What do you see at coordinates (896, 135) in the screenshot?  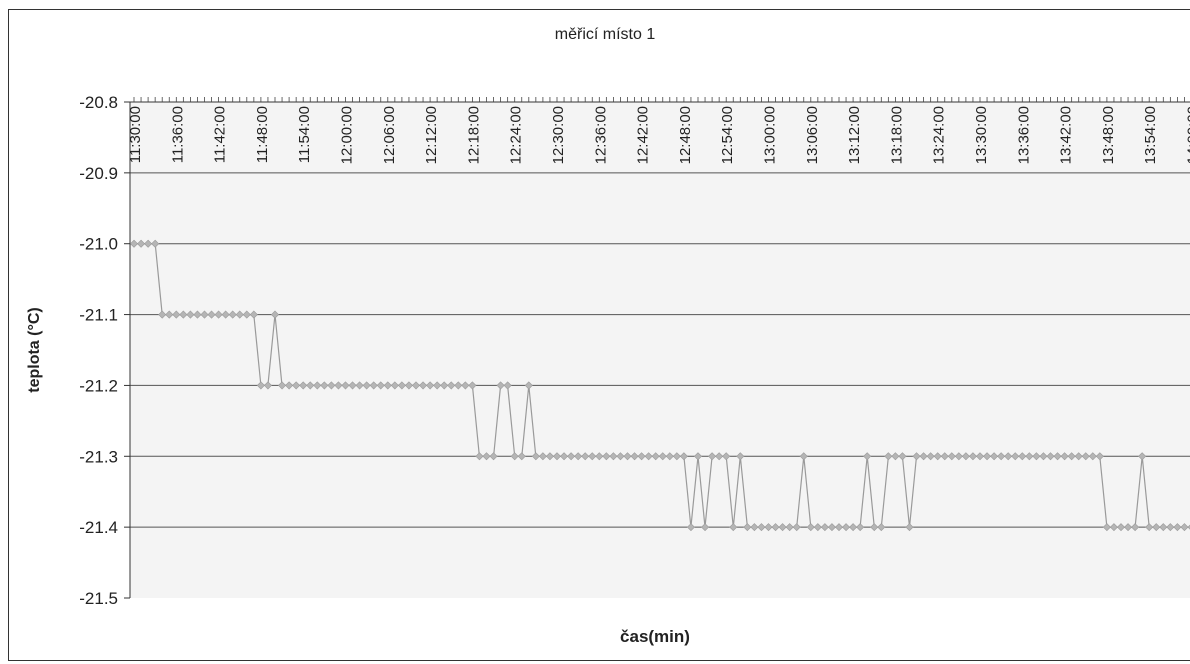 I see `x-tick-label: 13:18:00` at bounding box center [896, 135].